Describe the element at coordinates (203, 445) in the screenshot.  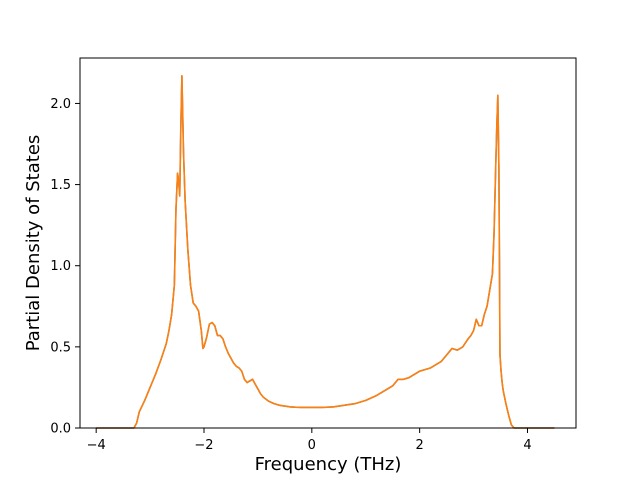
I see `x-tick-label: −2` at that location.